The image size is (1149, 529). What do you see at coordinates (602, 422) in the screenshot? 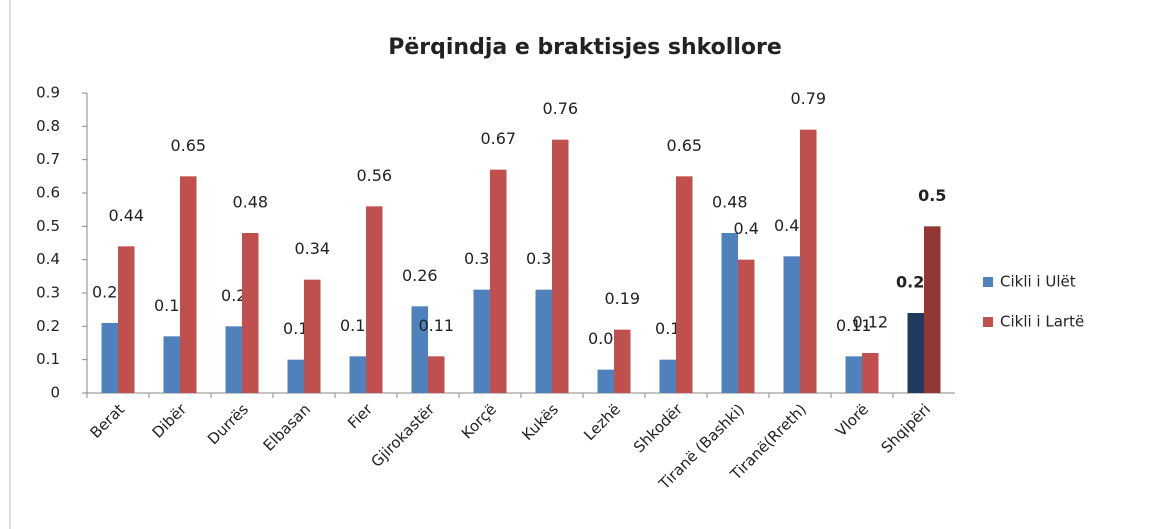
I see `x-tick-label: Lezhë` at bounding box center [602, 422].